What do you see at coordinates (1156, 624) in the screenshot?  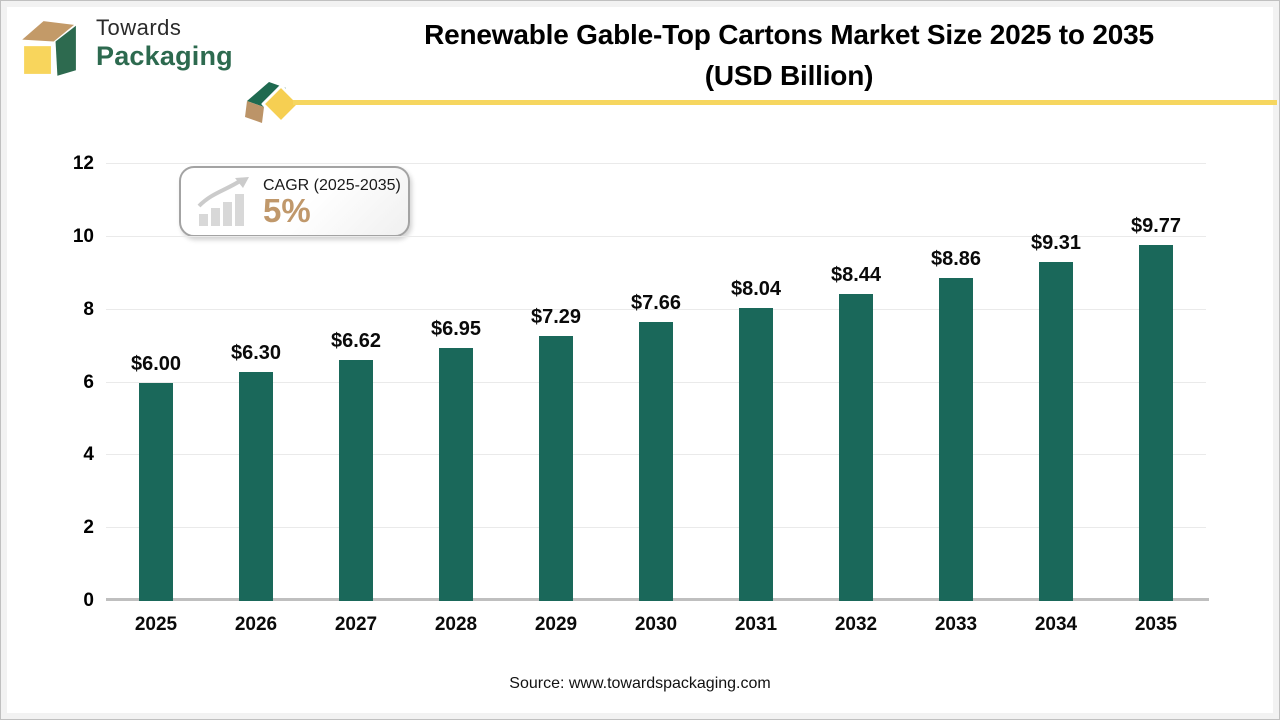 I see `x-axis-tick-label: 2035` at bounding box center [1156, 624].